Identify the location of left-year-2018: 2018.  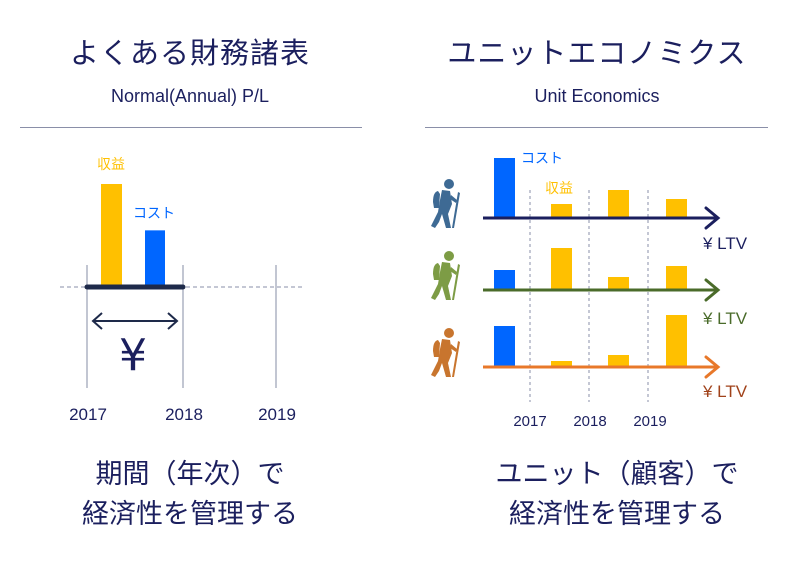
(184, 414).